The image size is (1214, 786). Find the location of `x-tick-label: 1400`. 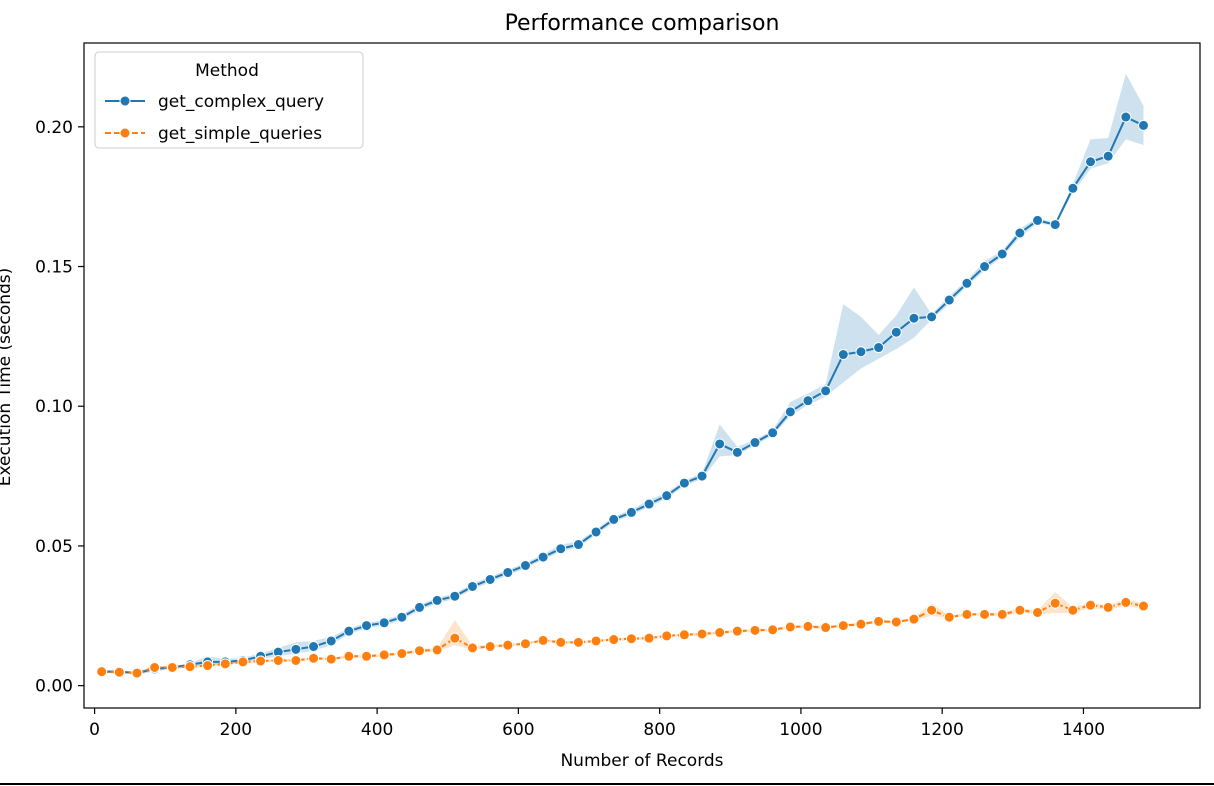

x-tick-label: 1400 is located at coordinates (1083, 730).